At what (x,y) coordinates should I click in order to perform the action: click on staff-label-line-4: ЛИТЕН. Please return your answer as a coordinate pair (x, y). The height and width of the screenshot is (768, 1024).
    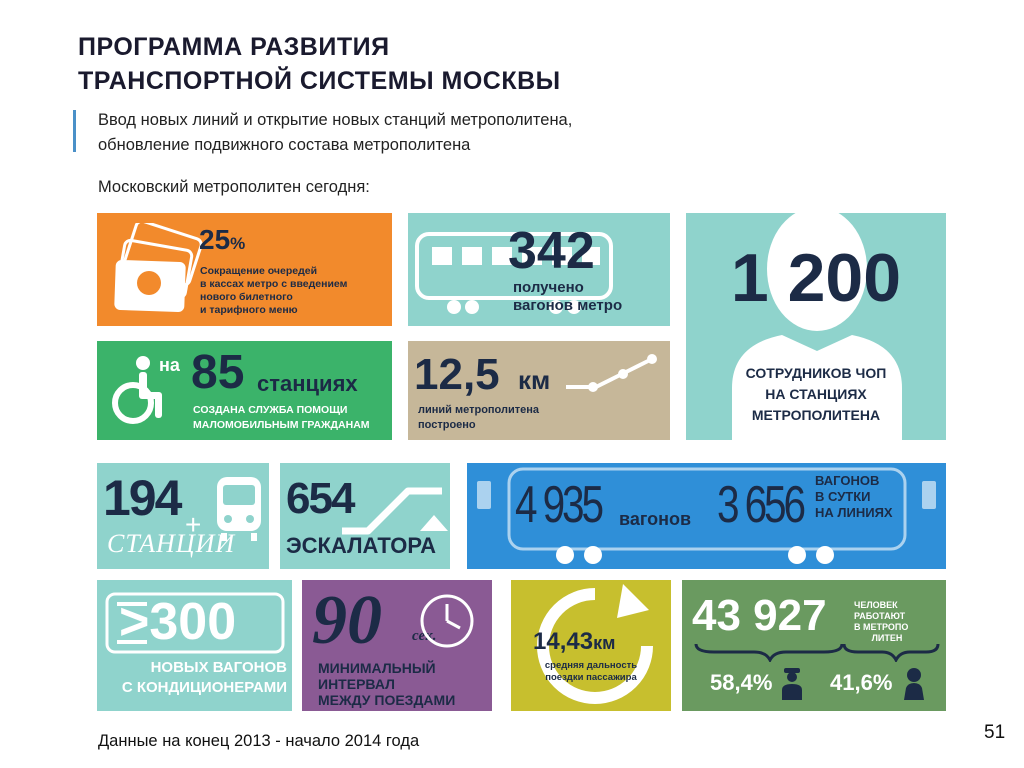
    Looking at the image, I should click on (887, 638).